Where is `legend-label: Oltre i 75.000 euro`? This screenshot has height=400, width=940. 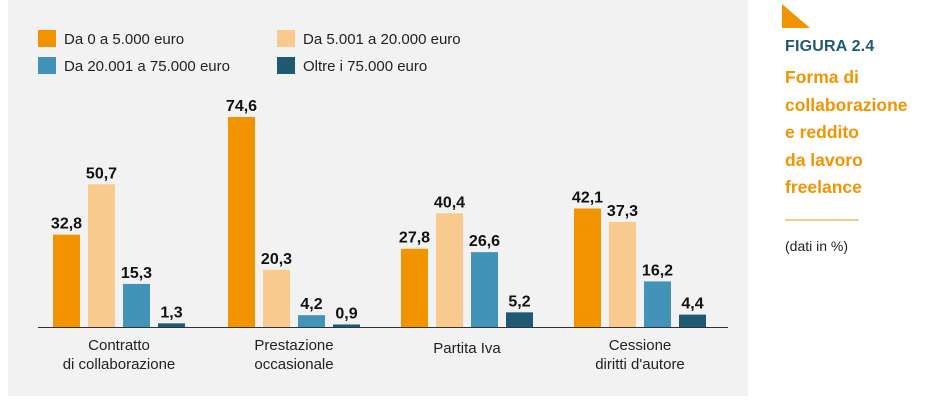
legend-label: Oltre i 75.000 euro is located at coordinates (365, 66).